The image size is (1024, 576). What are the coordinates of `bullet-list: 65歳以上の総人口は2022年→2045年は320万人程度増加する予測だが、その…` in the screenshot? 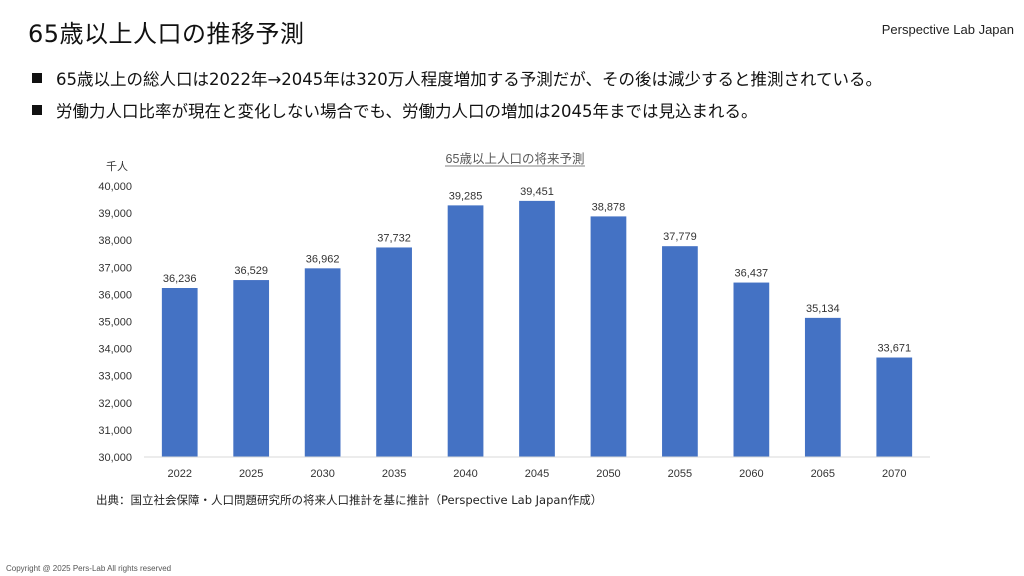 It's located at (522, 94).